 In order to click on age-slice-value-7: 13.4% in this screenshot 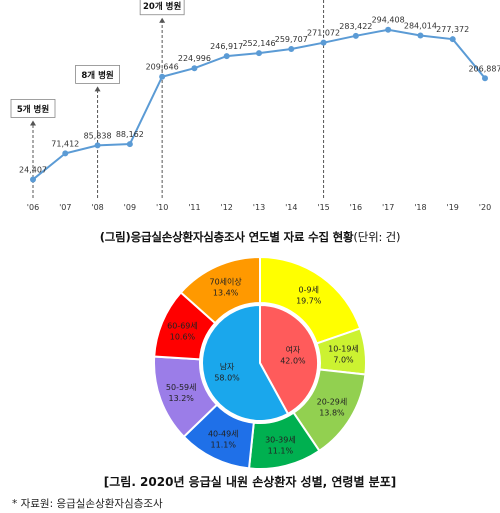, I will do `click(226, 292)`.